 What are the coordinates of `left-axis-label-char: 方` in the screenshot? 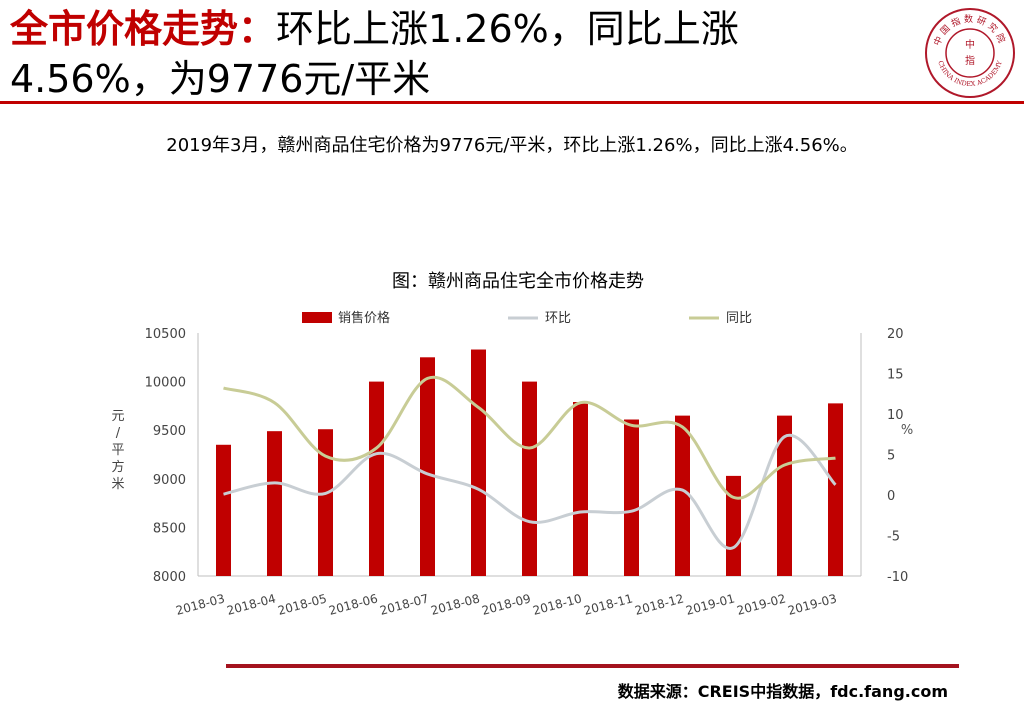 It's located at (117, 467).